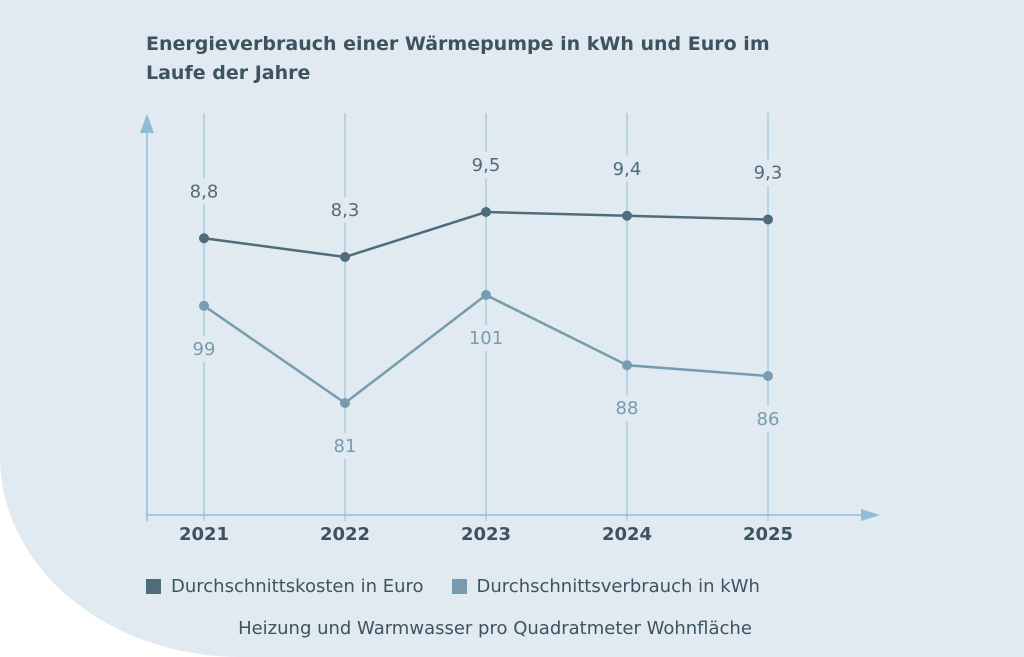  I want to click on legend-label-euro: Durchschnittskosten in Euro, so click(297, 586).